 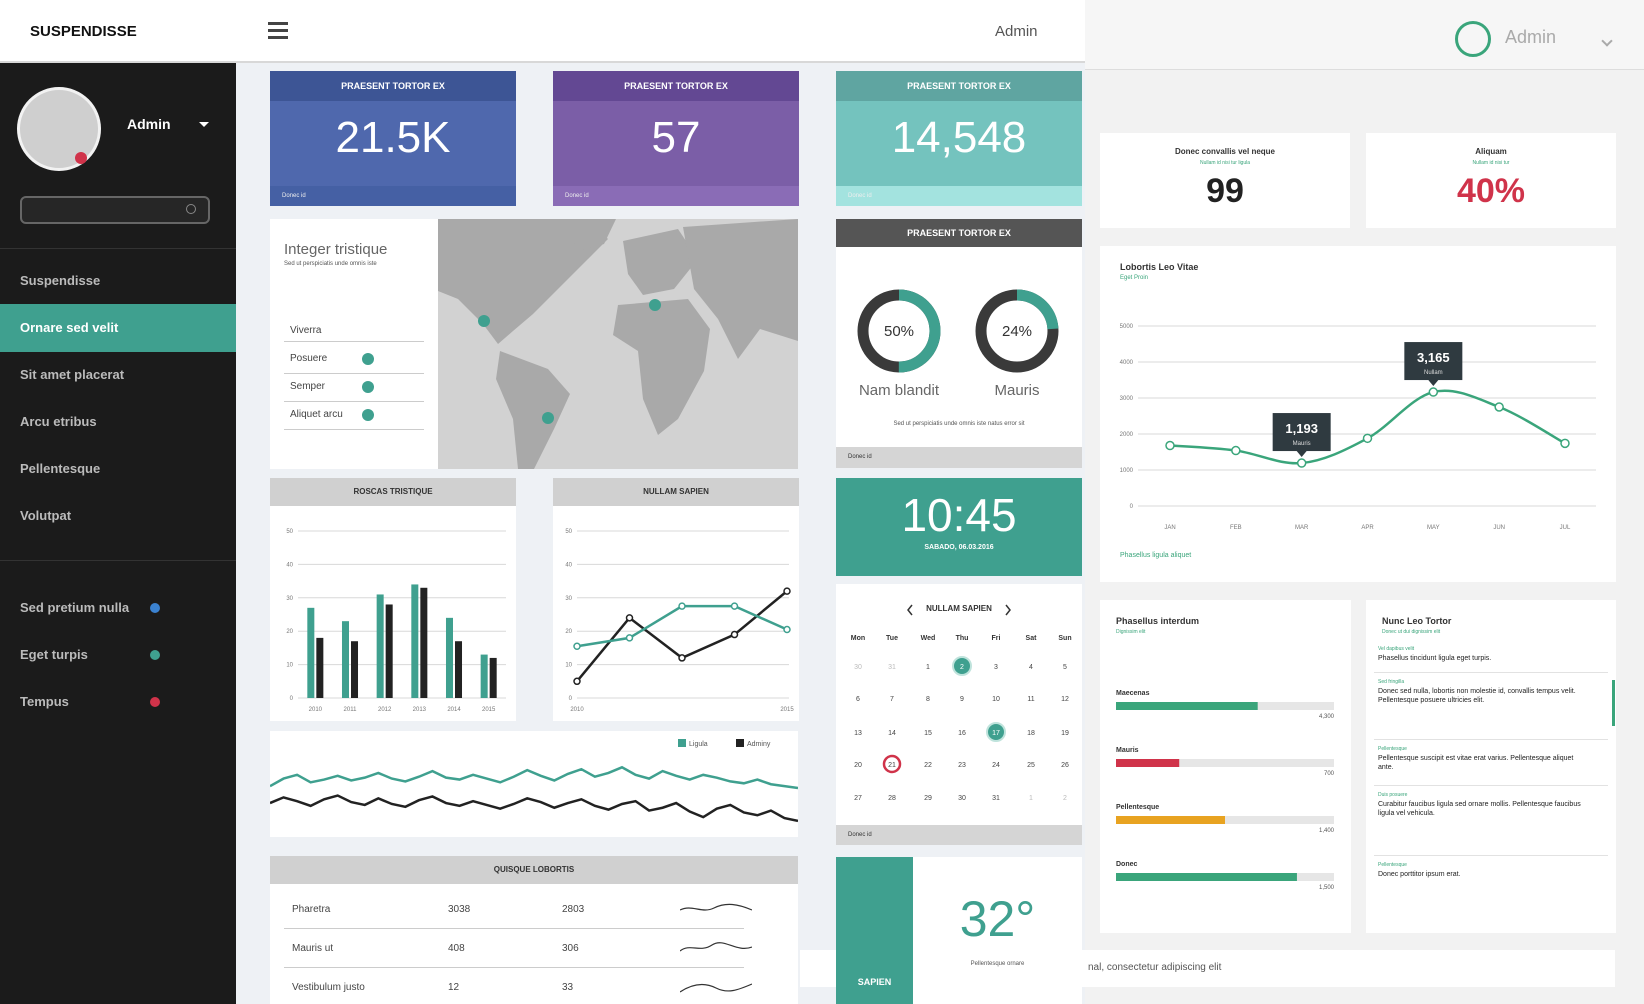 I want to click on calendar-day: 20, so click(x=858, y=765).